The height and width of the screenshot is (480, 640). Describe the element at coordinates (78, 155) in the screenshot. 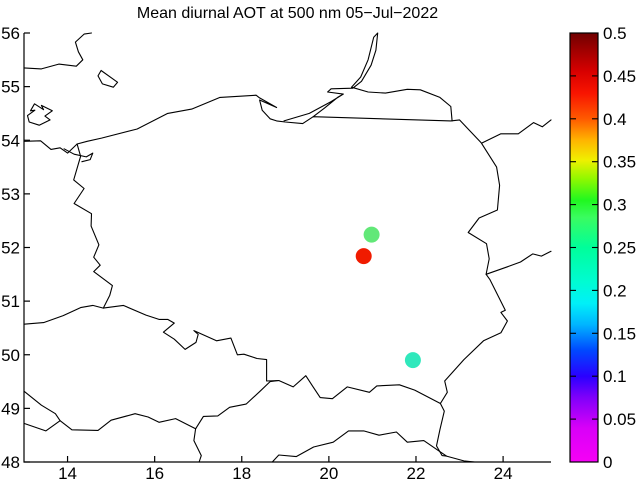

I see `map-outline-szczecin-lagoon` at that location.